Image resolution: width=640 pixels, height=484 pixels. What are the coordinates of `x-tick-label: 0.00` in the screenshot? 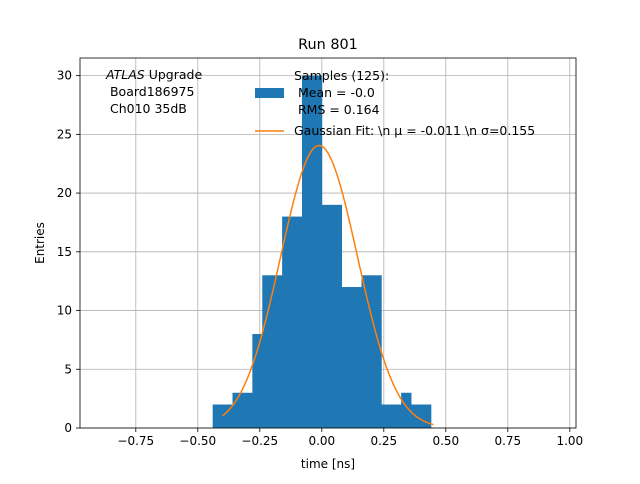 It's located at (321, 441).